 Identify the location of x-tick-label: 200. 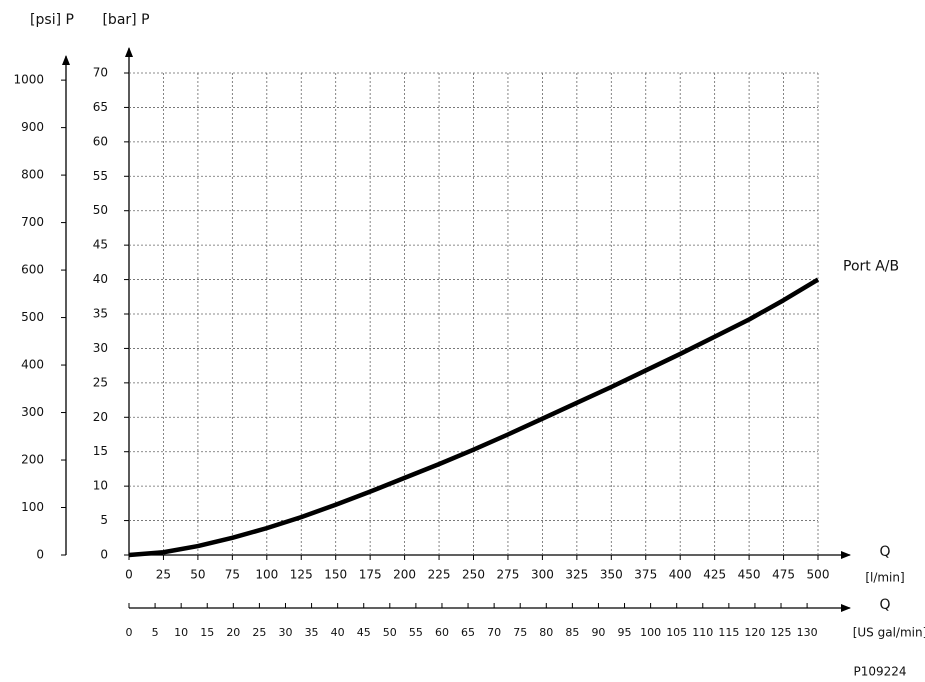
(404, 575).